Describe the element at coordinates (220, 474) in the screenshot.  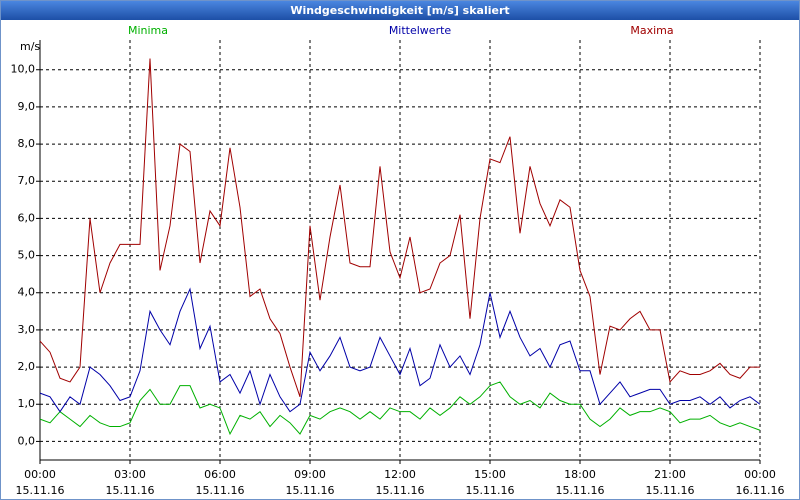
I see `x-tick-label: 06:00` at that location.